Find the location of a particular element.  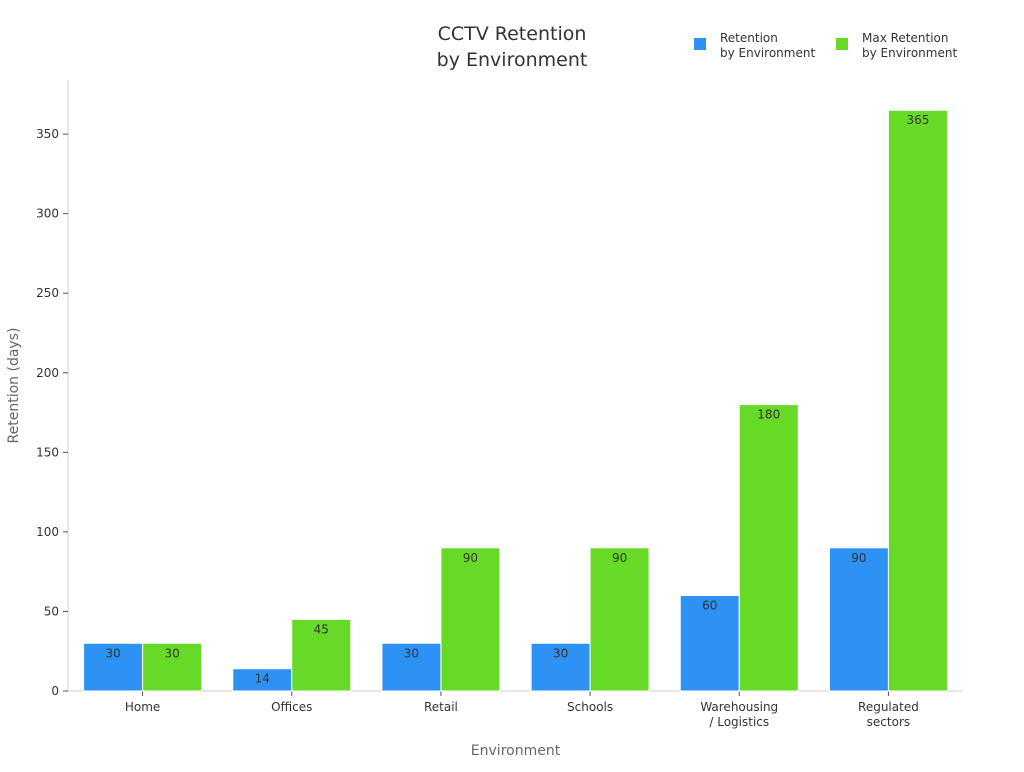

y-tick-label: 50 is located at coordinates (51, 611).